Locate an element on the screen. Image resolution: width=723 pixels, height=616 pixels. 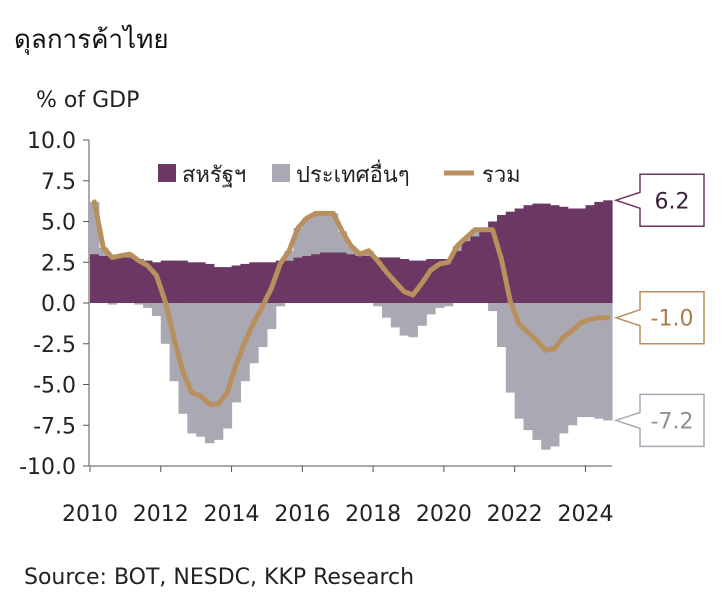
chart-title: ดุลการค้าไทย is located at coordinates (91, 39).